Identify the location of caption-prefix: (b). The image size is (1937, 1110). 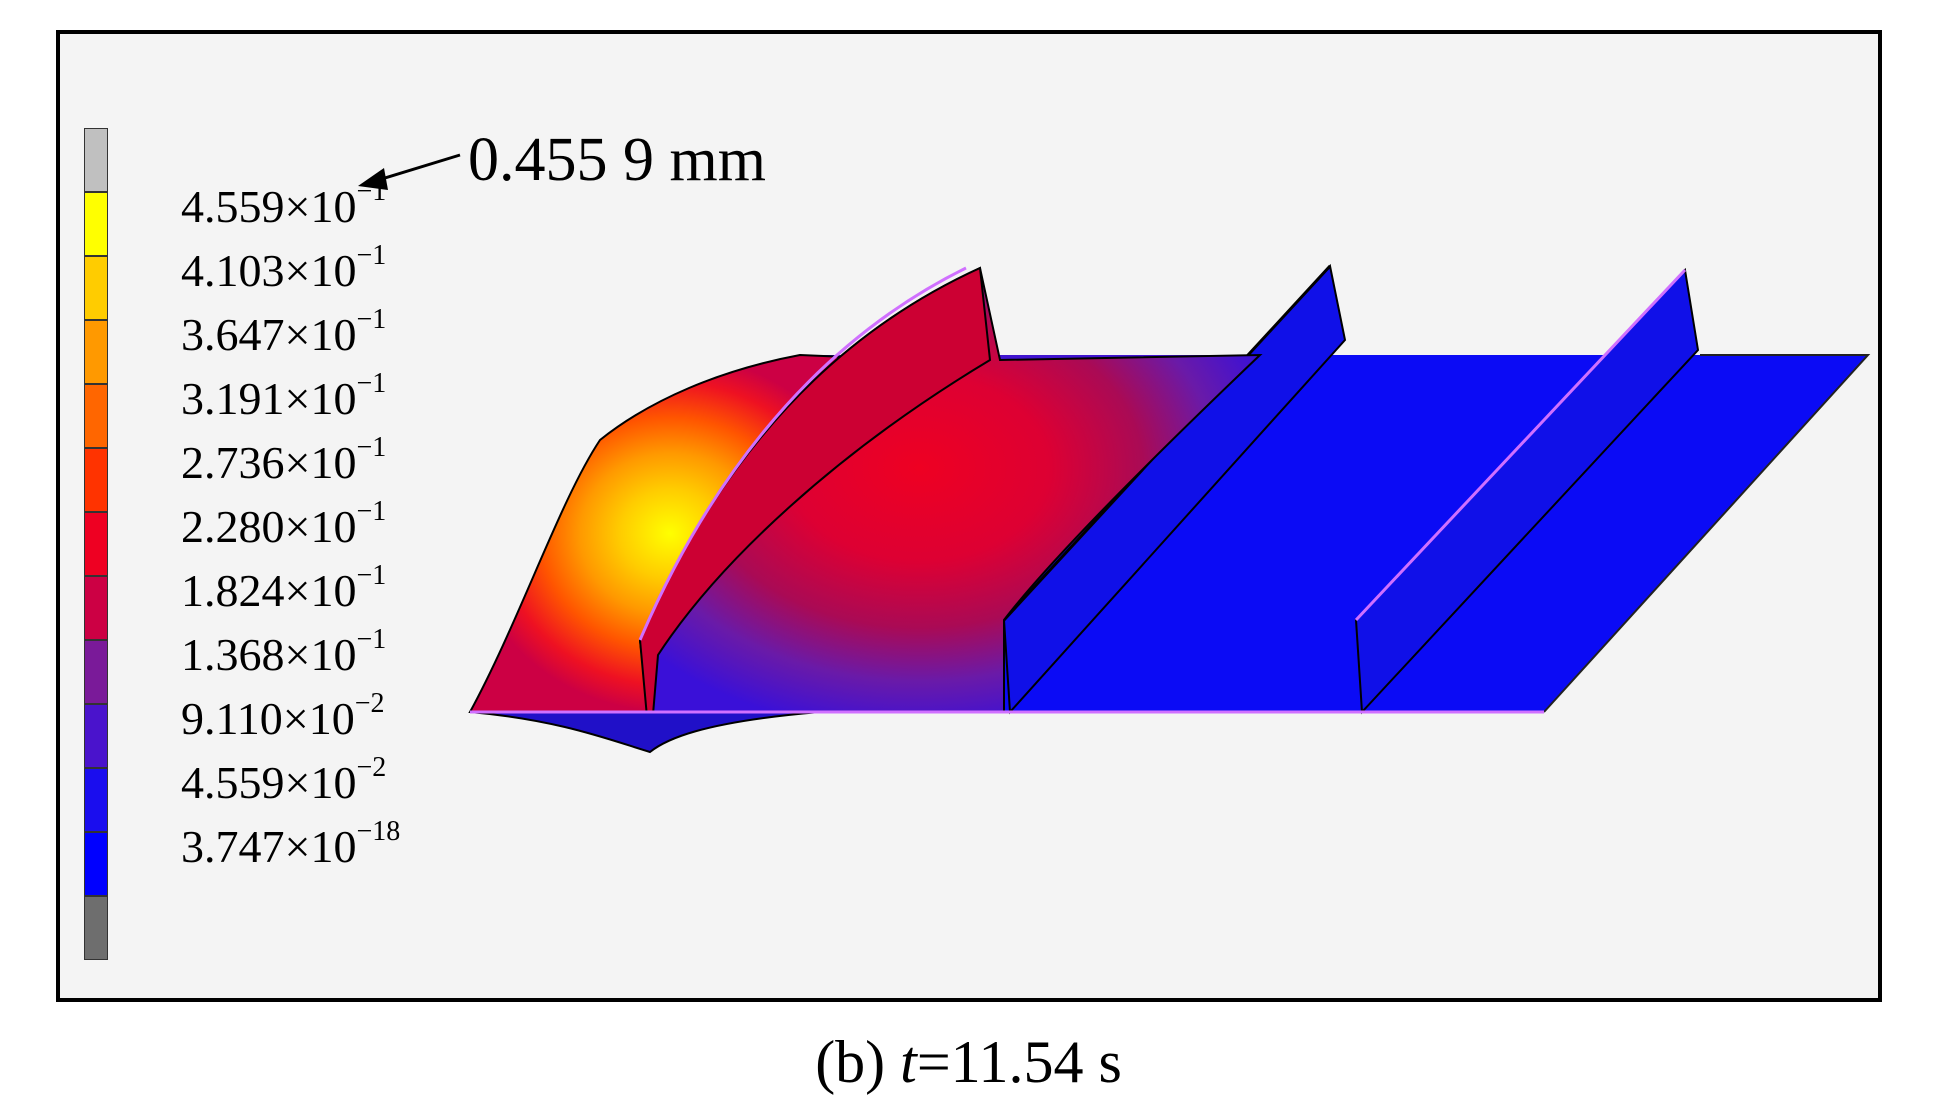
(858, 1062).